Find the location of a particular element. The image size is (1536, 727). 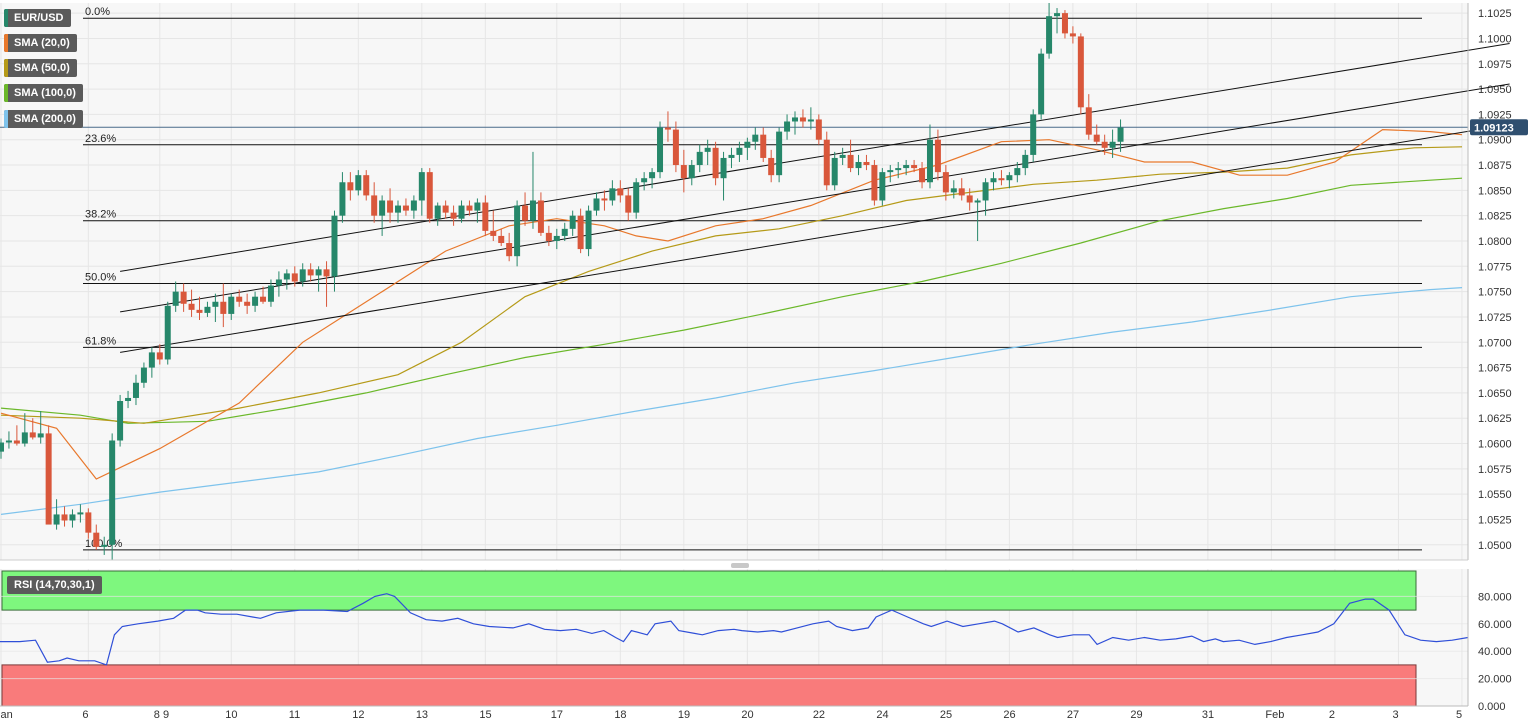

legend-sma50: SMA (50,0) is located at coordinates (40, 68).